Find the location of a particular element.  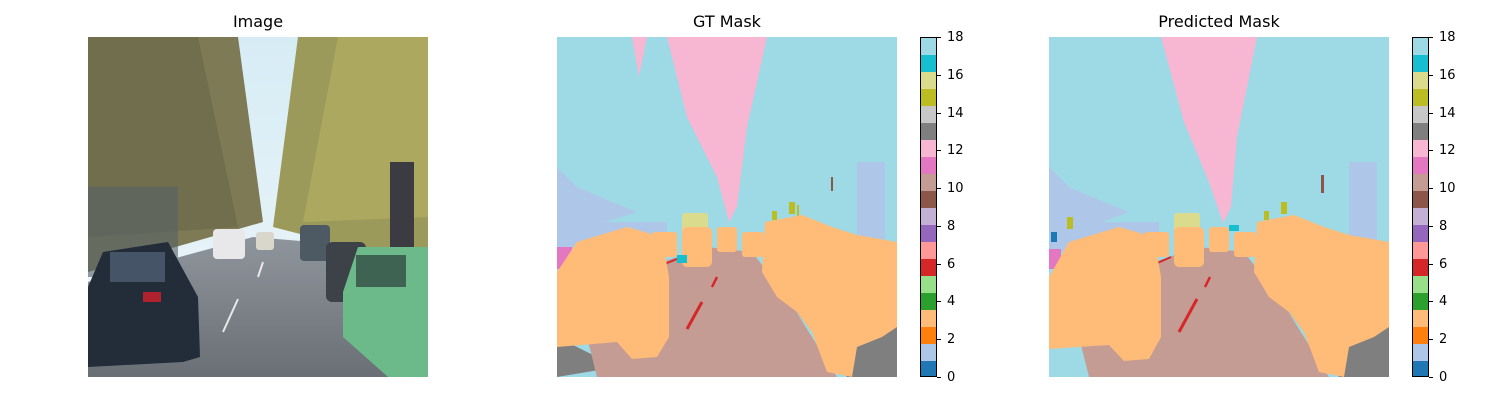

image-panel-title: Image is located at coordinates (258, 21).